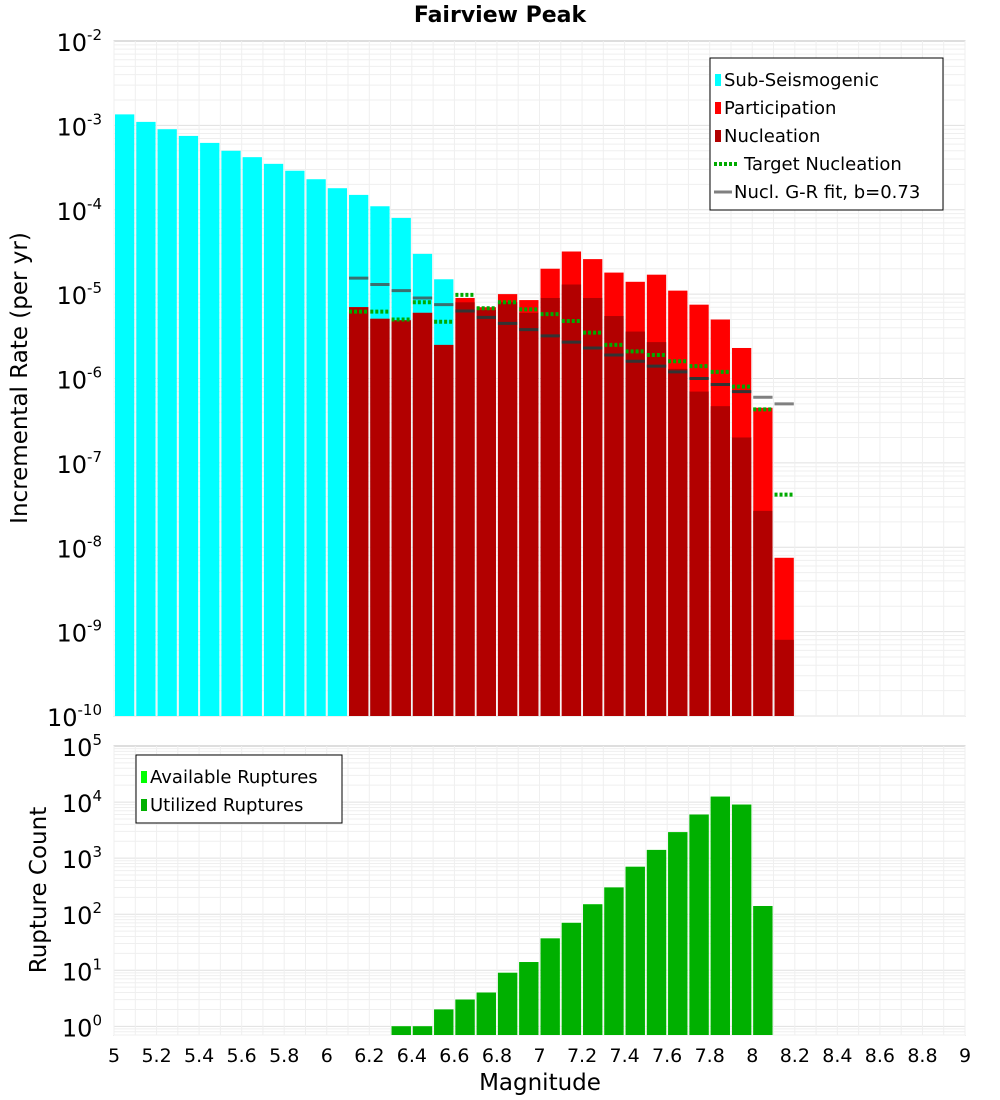  I want to click on legend-label: Utilized Ruptures, so click(226, 805).